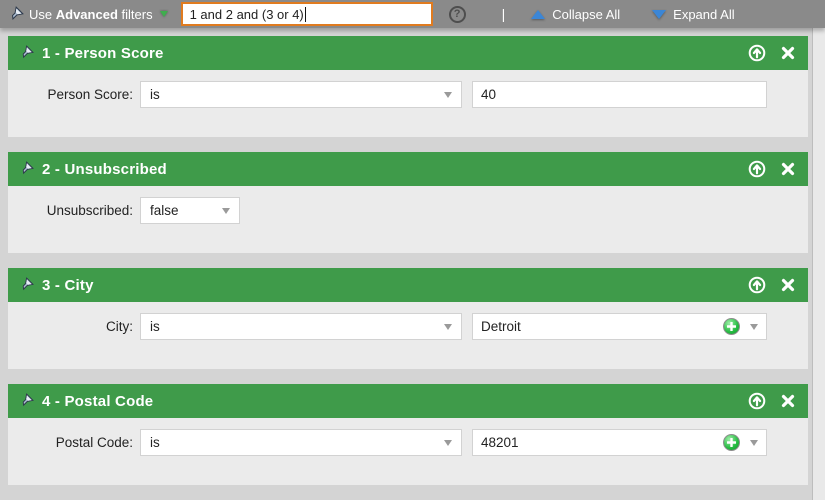  What do you see at coordinates (98, 401) in the screenshot?
I see `panel-title: 4 - Postal Code` at bounding box center [98, 401].